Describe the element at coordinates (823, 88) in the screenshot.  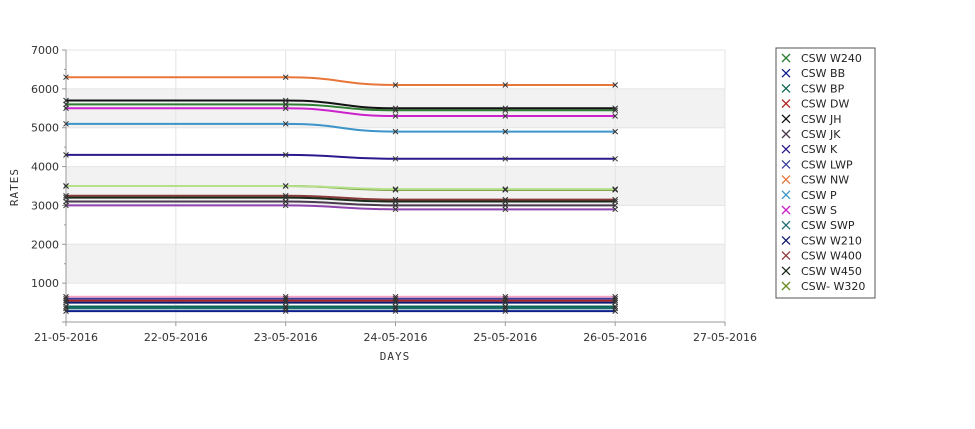
I see `legend-label: CSW BP` at that location.